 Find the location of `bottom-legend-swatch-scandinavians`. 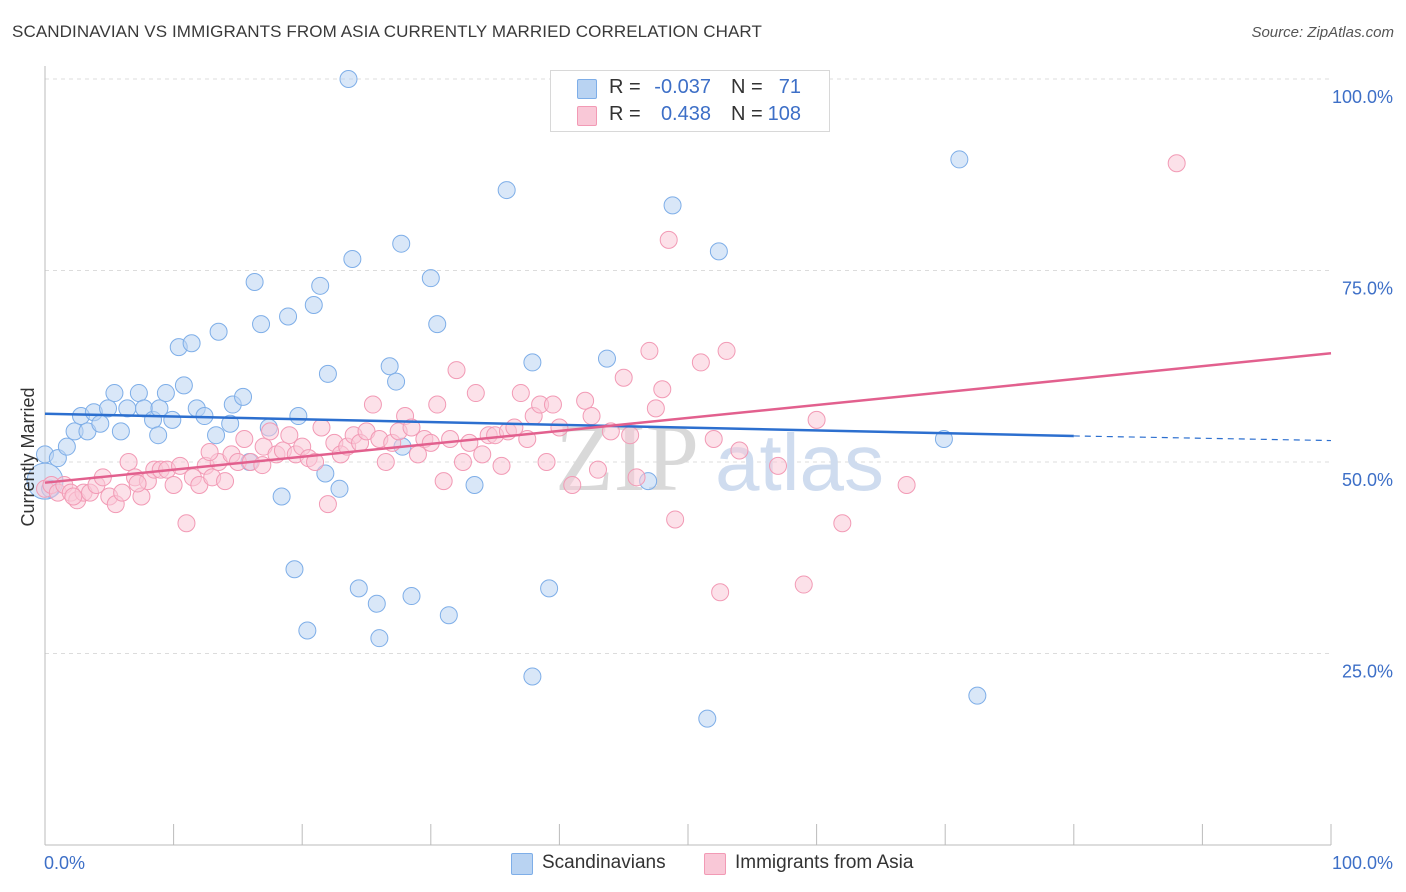

bottom-legend-swatch-scandinavians is located at coordinates (522, 864).